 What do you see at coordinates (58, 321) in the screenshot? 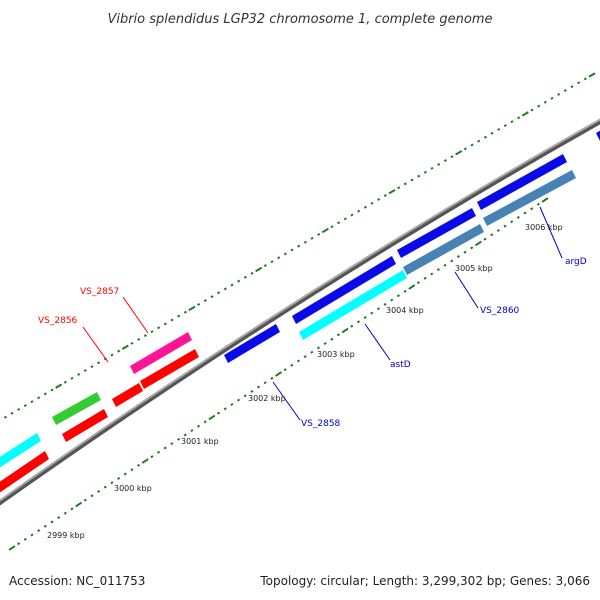
I see `gene-label-vs2856: VS_2856` at bounding box center [58, 321].